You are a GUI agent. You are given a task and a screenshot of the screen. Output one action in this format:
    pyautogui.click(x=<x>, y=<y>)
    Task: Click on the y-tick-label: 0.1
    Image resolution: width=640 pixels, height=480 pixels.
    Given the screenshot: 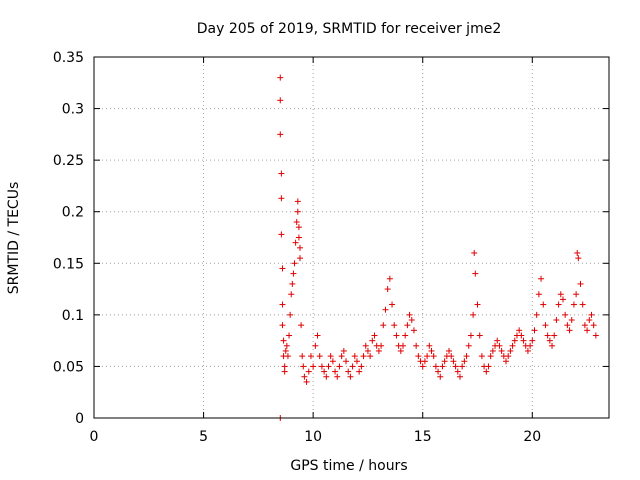 What is the action you would take?
    pyautogui.click(x=73, y=316)
    